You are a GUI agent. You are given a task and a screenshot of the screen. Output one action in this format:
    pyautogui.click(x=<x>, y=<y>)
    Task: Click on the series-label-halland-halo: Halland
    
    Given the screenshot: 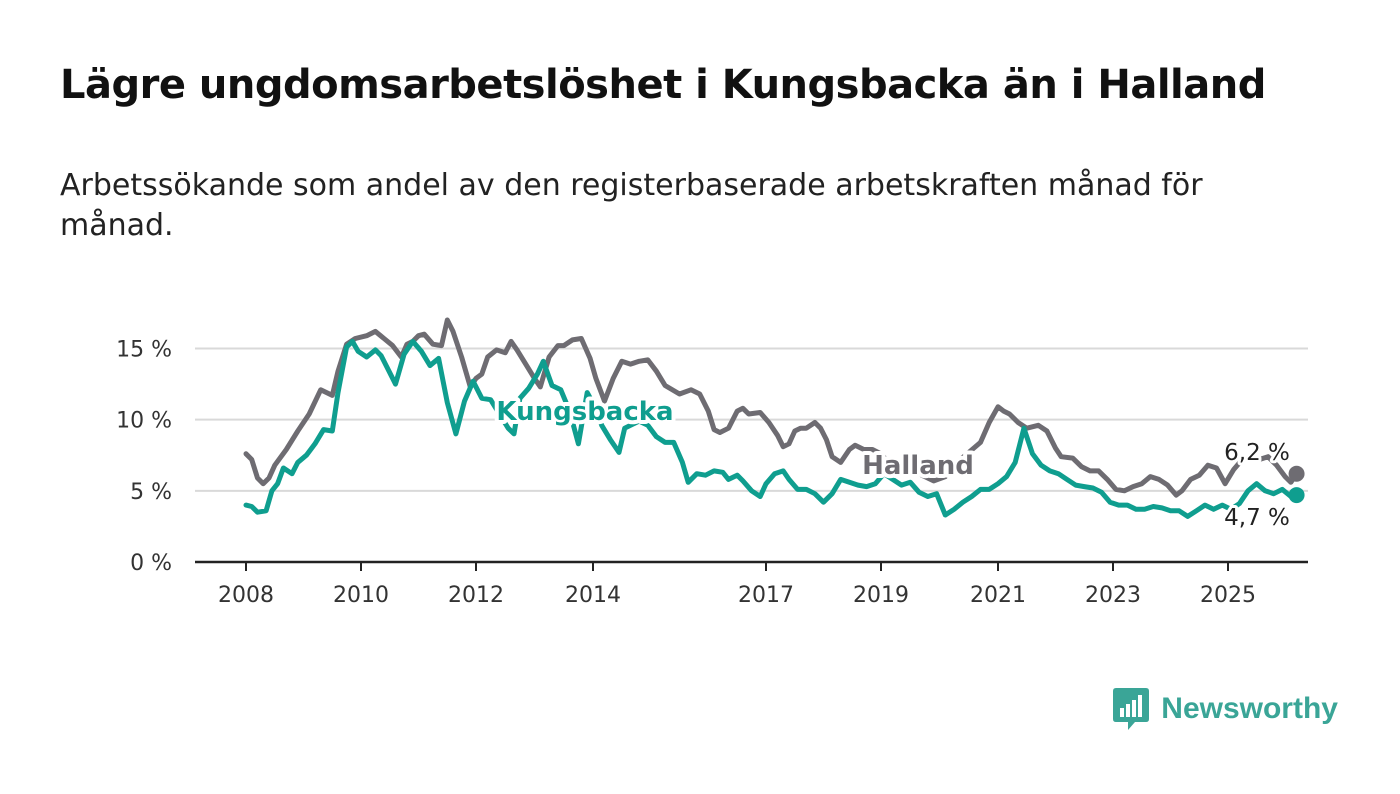 What is the action you would take?
    pyautogui.click(x=918, y=466)
    